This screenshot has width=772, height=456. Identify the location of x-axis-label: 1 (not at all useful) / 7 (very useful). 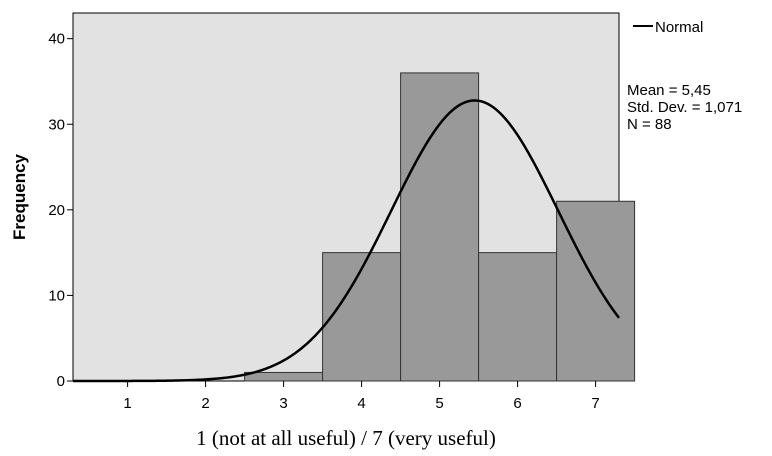
(346, 438).